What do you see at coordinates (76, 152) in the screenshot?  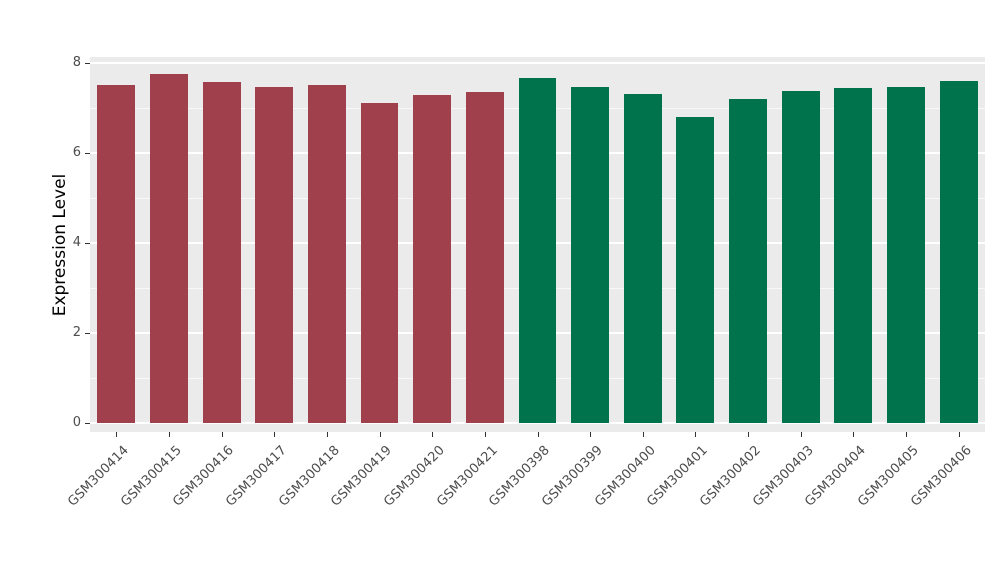 I see `y-tick-label: 6` at bounding box center [76, 152].